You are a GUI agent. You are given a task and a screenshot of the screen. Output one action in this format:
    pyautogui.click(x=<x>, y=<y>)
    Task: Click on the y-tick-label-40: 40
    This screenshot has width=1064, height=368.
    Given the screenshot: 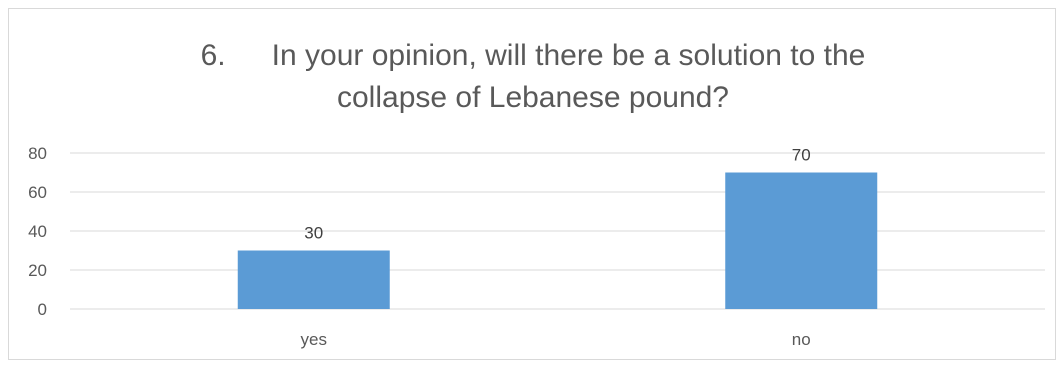 What is the action you would take?
    pyautogui.click(x=37, y=231)
    